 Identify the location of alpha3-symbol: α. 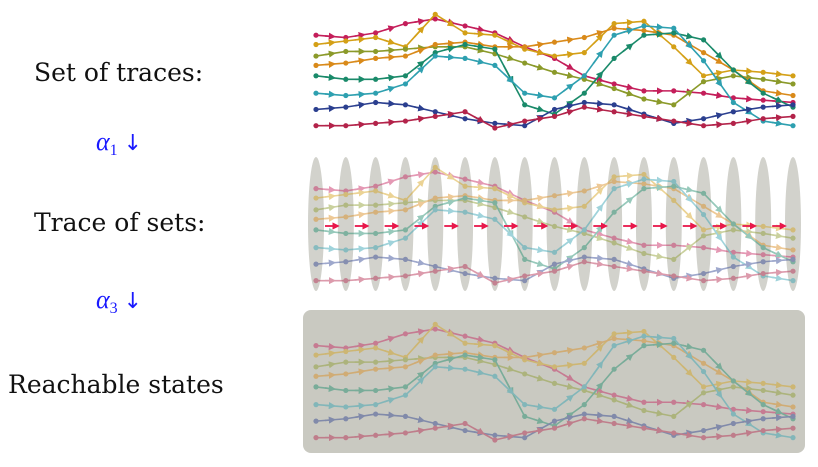
(103, 299).